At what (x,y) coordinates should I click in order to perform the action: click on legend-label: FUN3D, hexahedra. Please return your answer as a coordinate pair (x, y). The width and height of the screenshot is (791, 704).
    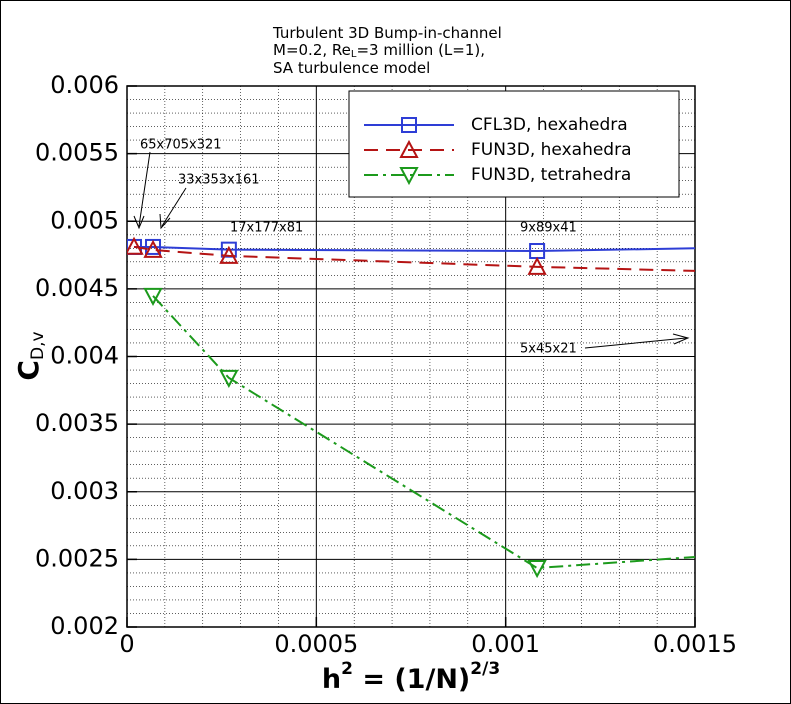
    Looking at the image, I should click on (551, 150).